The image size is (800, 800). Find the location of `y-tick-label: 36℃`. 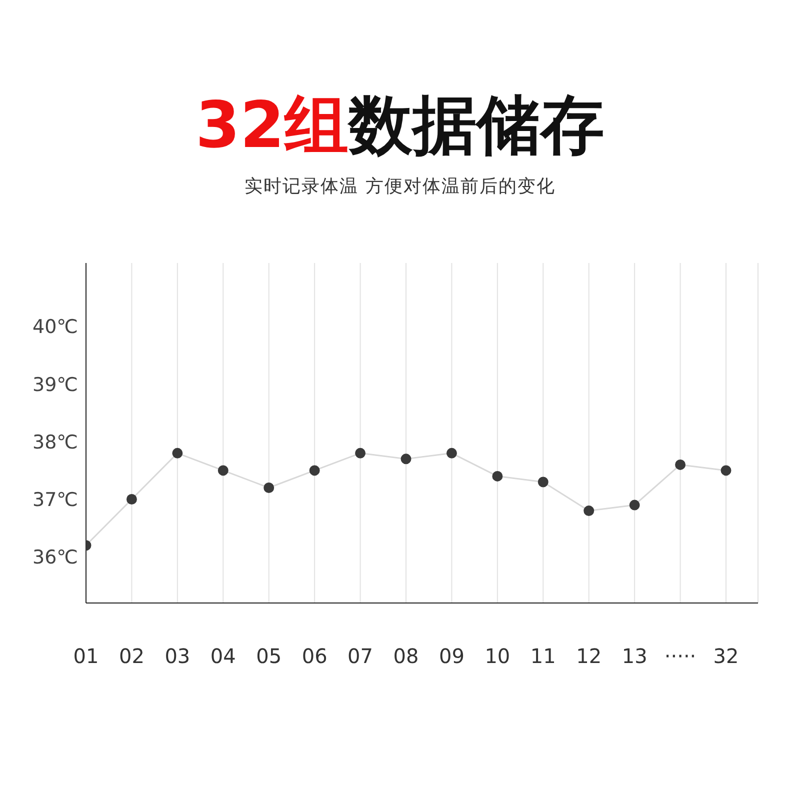

y-tick-label: 36℃ is located at coordinates (55, 557).